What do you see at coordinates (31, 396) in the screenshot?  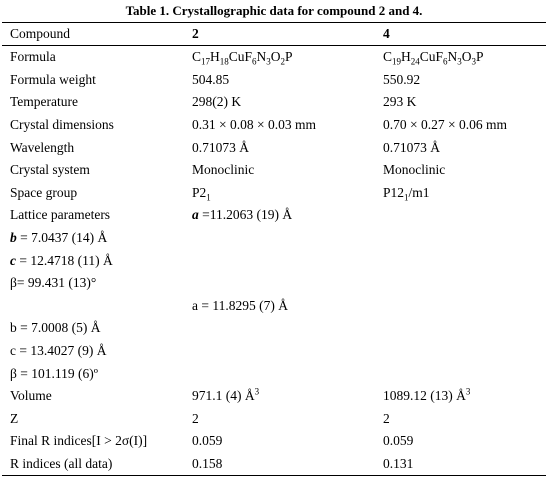 I see `table-cell: Volume` at bounding box center [31, 396].